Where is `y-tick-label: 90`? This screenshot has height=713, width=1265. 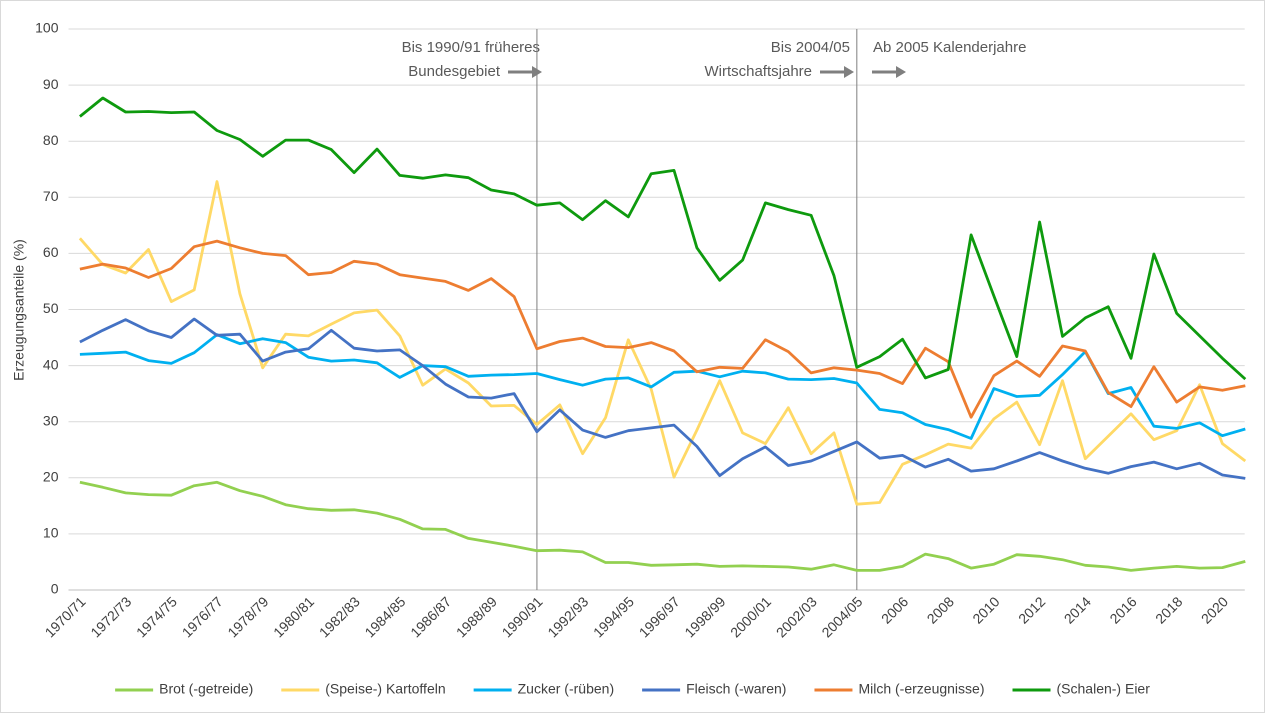
y-tick-label: 90 is located at coordinates (51, 84).